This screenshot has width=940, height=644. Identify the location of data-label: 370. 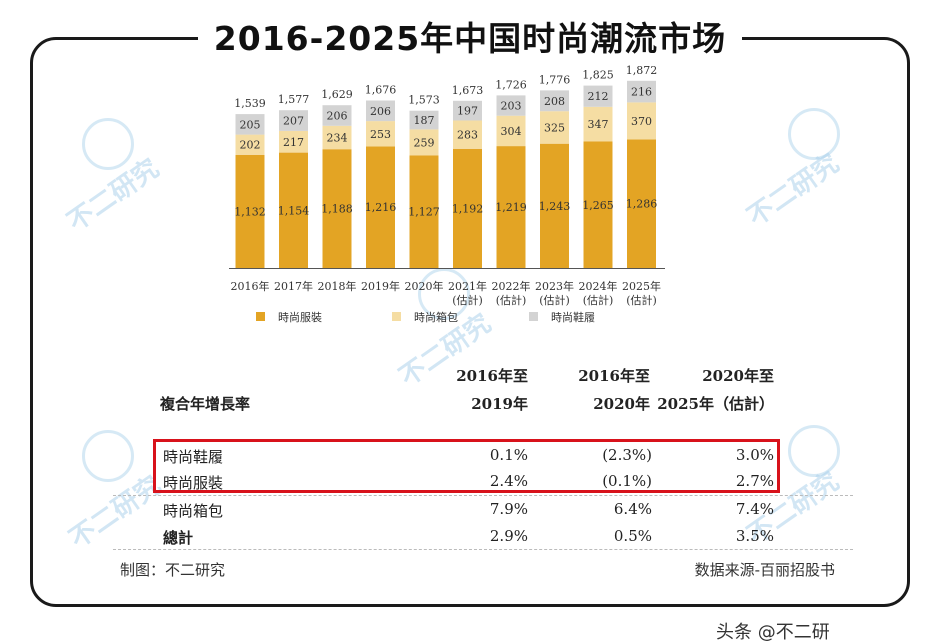
(641, 121).